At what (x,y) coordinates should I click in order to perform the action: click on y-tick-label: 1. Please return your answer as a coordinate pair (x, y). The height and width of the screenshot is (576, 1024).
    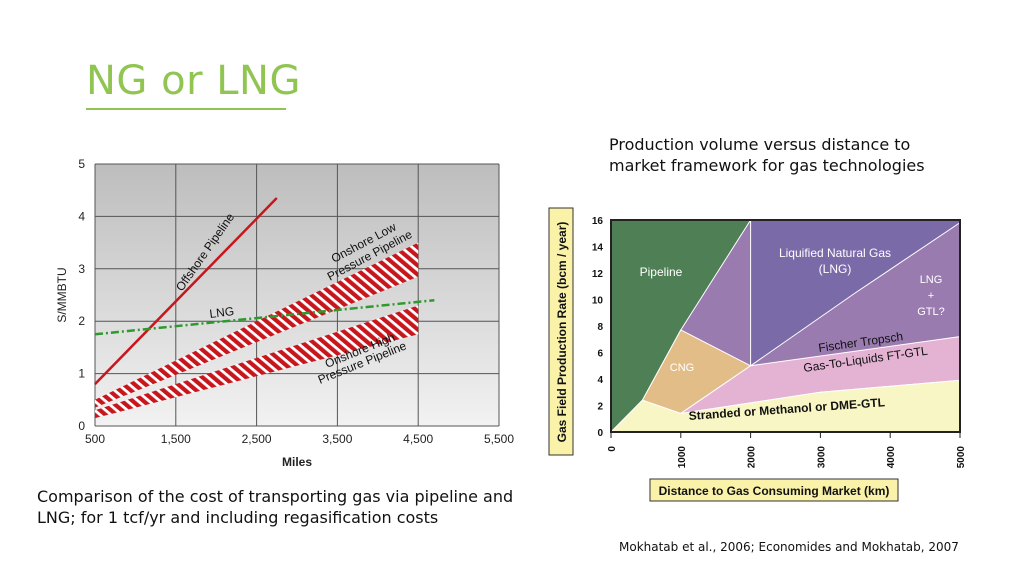
    Looking at the image, I should click on (81, 374).